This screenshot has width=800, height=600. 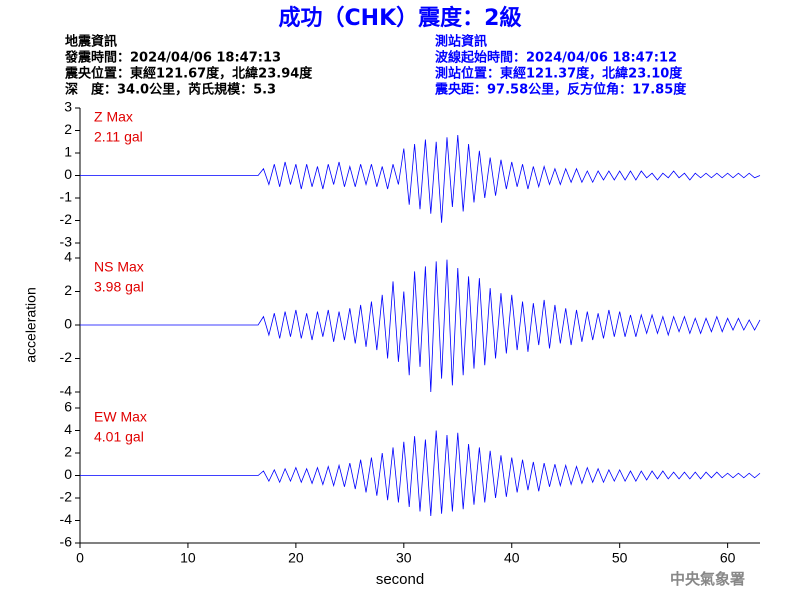 I want to click on x-tick-label: 50, so click(x=620, y=558).